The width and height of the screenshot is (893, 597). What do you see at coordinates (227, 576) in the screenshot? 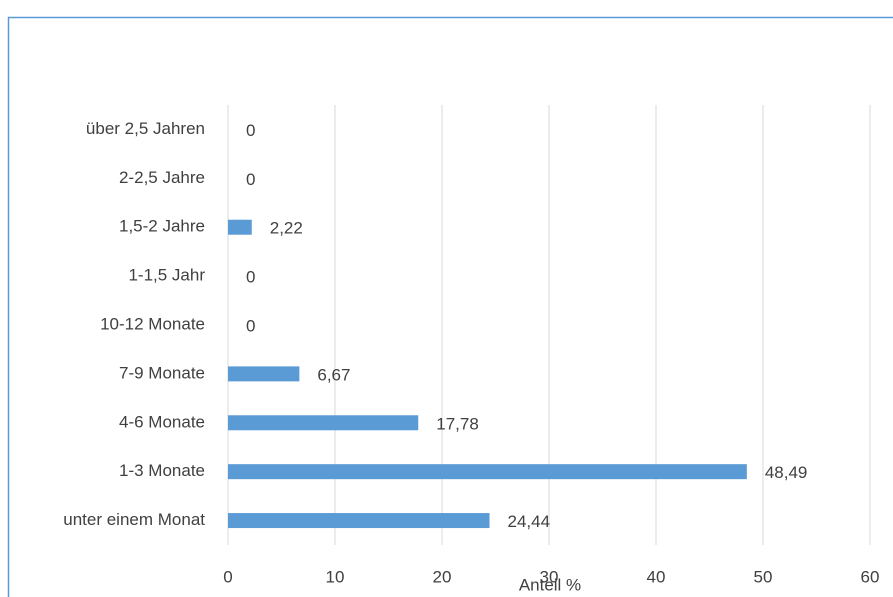
I see `x-tick-label: 0` at bounding box center [227, 576].